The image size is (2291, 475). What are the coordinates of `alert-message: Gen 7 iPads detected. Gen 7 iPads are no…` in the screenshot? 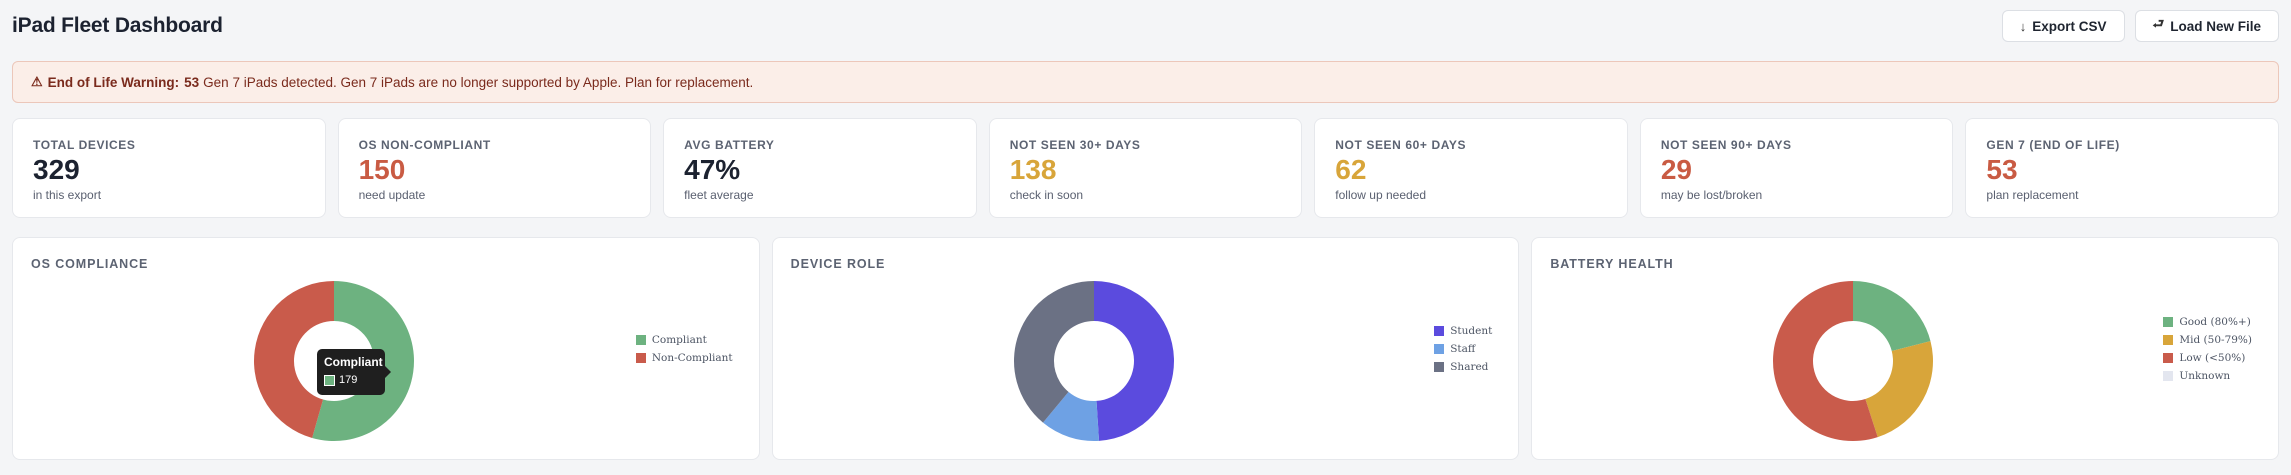 It's located at (478, 82).